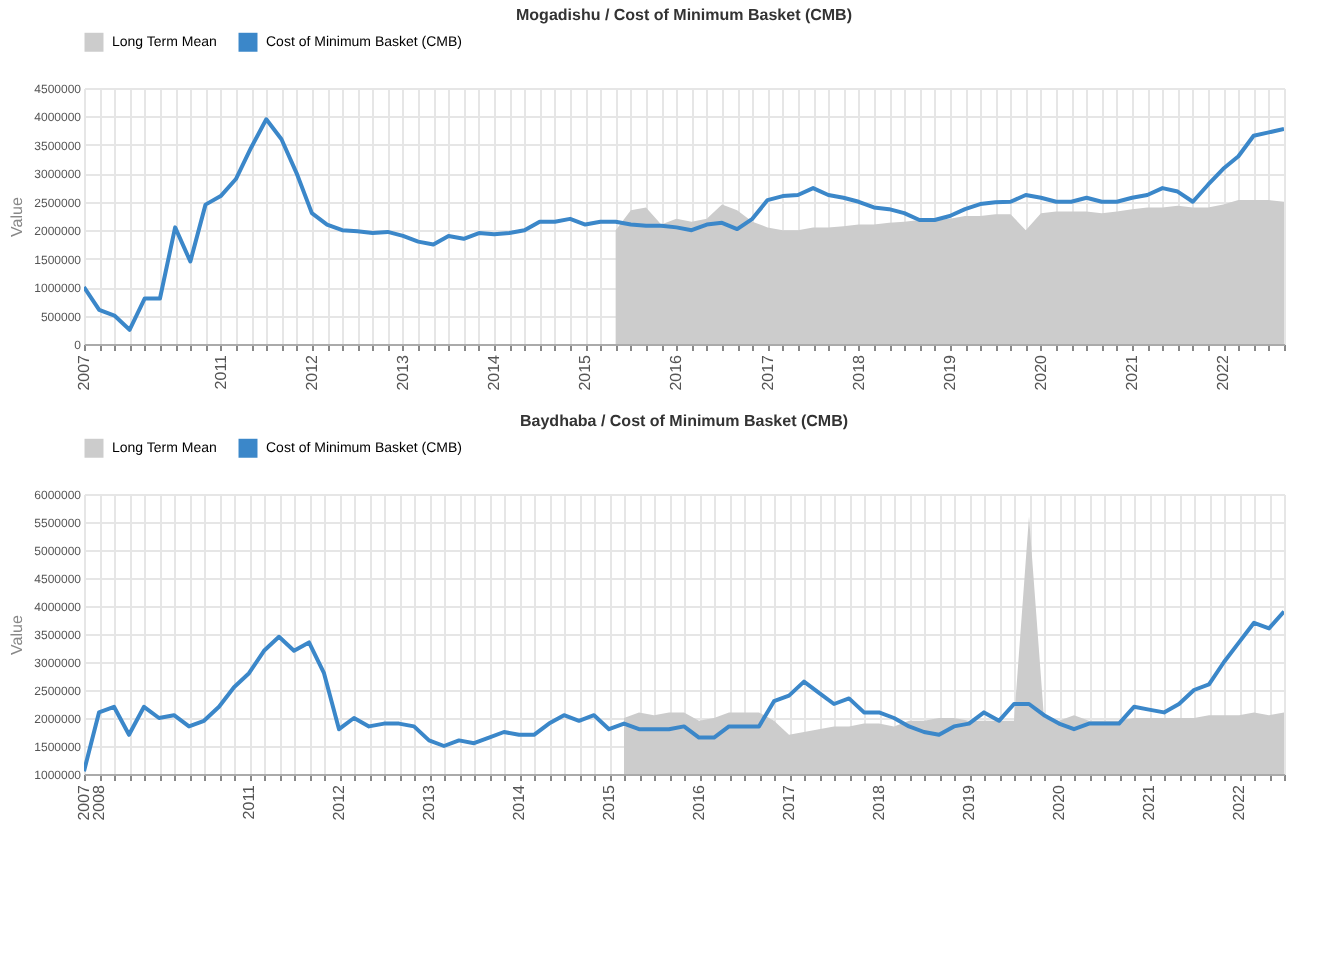 The height and width of the screenshot is (956, 1328). I want to click on chart-title: Baydhaba / Cost of Minimum Basket (CMB), so click(684, 421).